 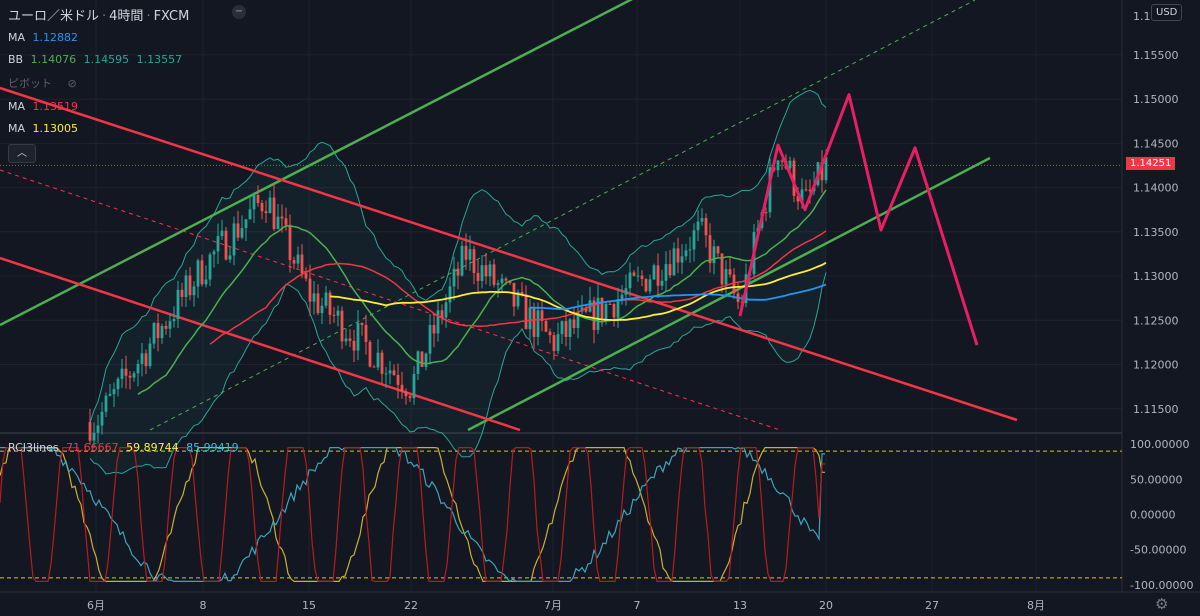 What do you see at coordinates (239, 12) in the screenshot?
I see `minus-icon: −` at bounding box center [239, 12].